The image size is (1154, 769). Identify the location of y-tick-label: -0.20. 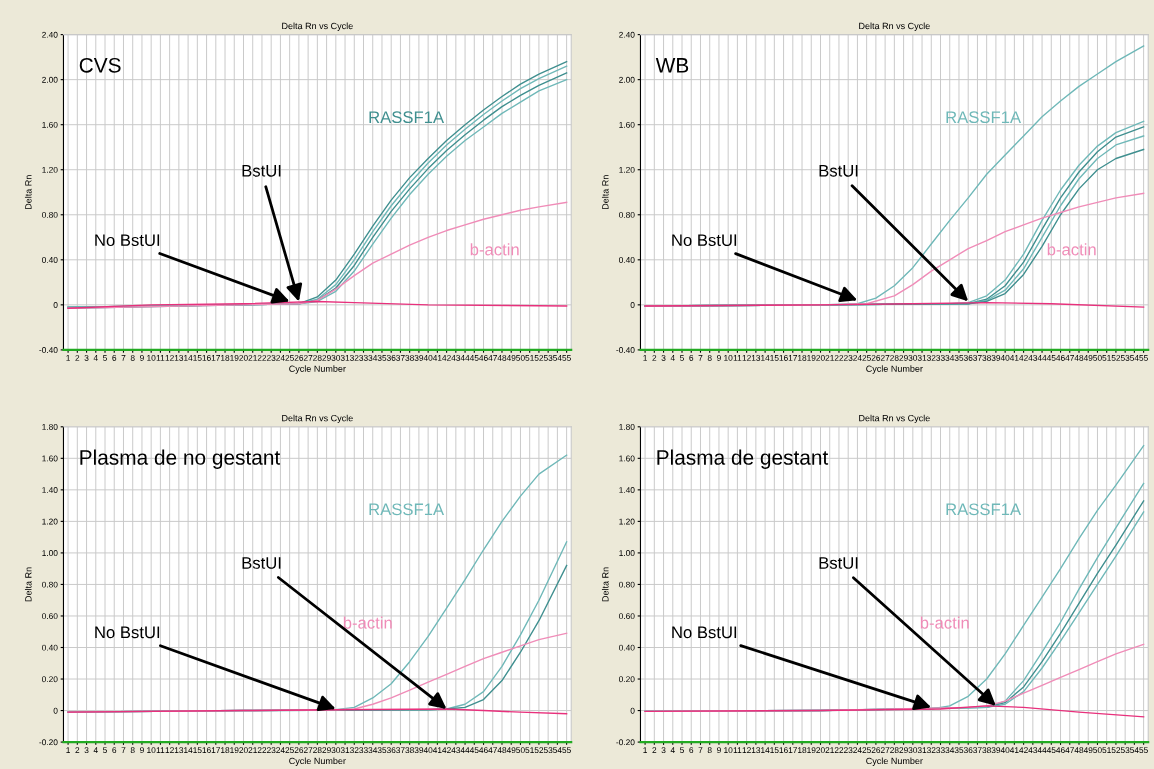
(625, 742).